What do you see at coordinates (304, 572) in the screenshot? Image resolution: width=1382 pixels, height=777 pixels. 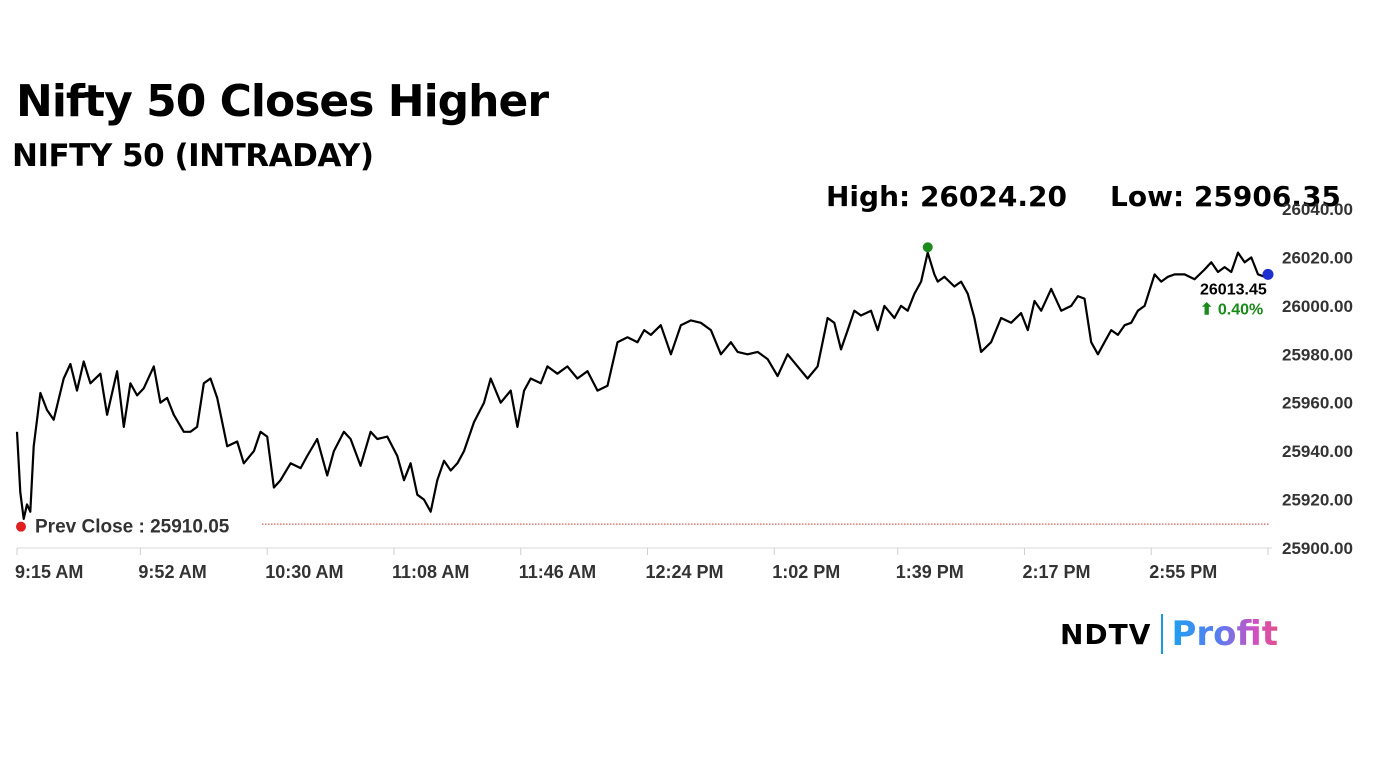 I see `x-tick-label: 10:30 AM` at bounding box center [304, 572].